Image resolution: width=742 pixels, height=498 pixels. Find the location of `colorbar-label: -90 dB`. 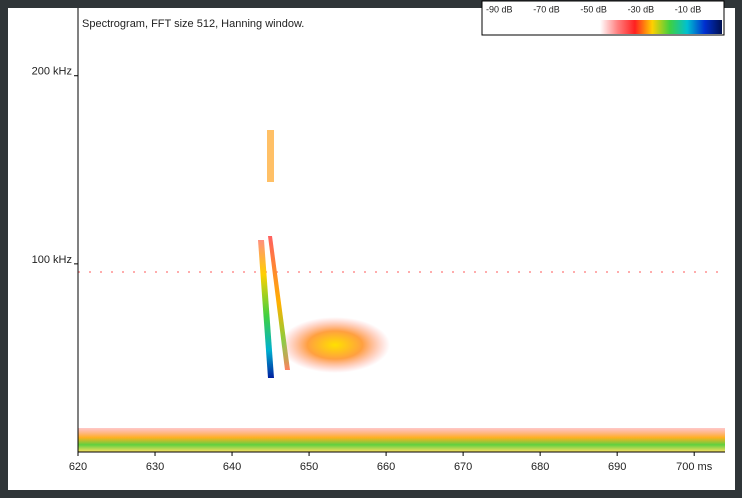

colorbar-label: -90 dB is located at coordinates (499, 9).